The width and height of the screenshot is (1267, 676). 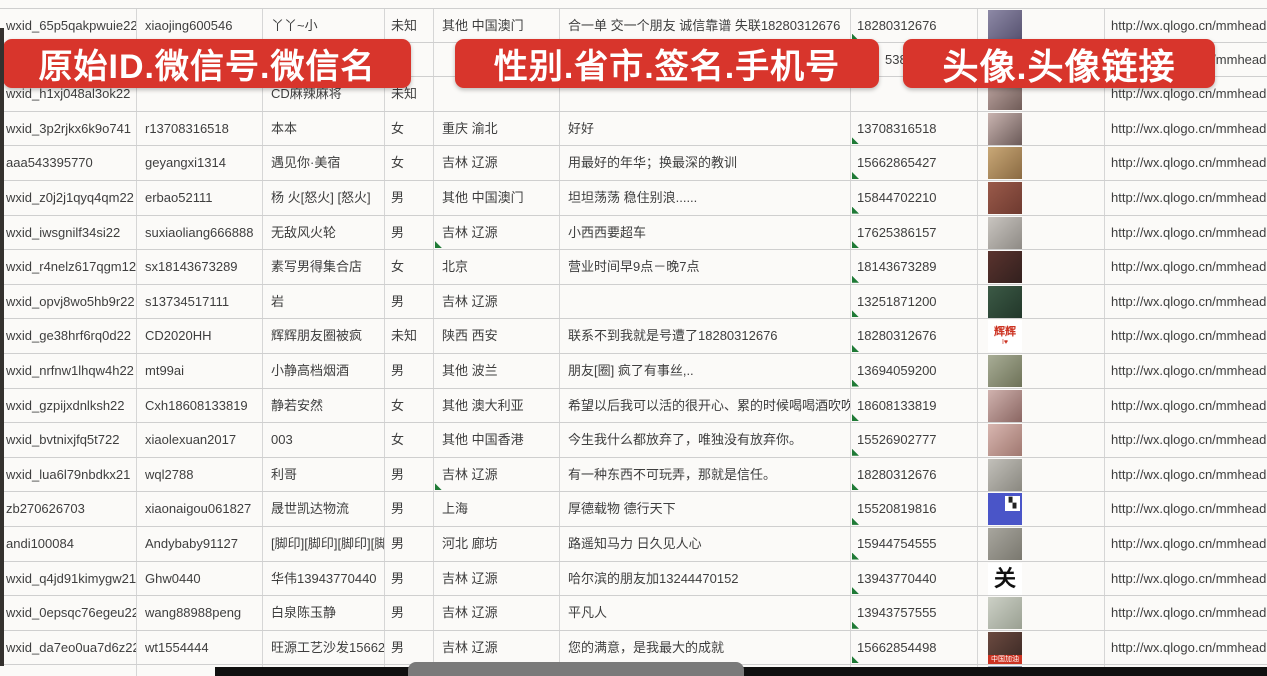 I want to click on cell-account: erbao52111, so click(x=200, y=197).